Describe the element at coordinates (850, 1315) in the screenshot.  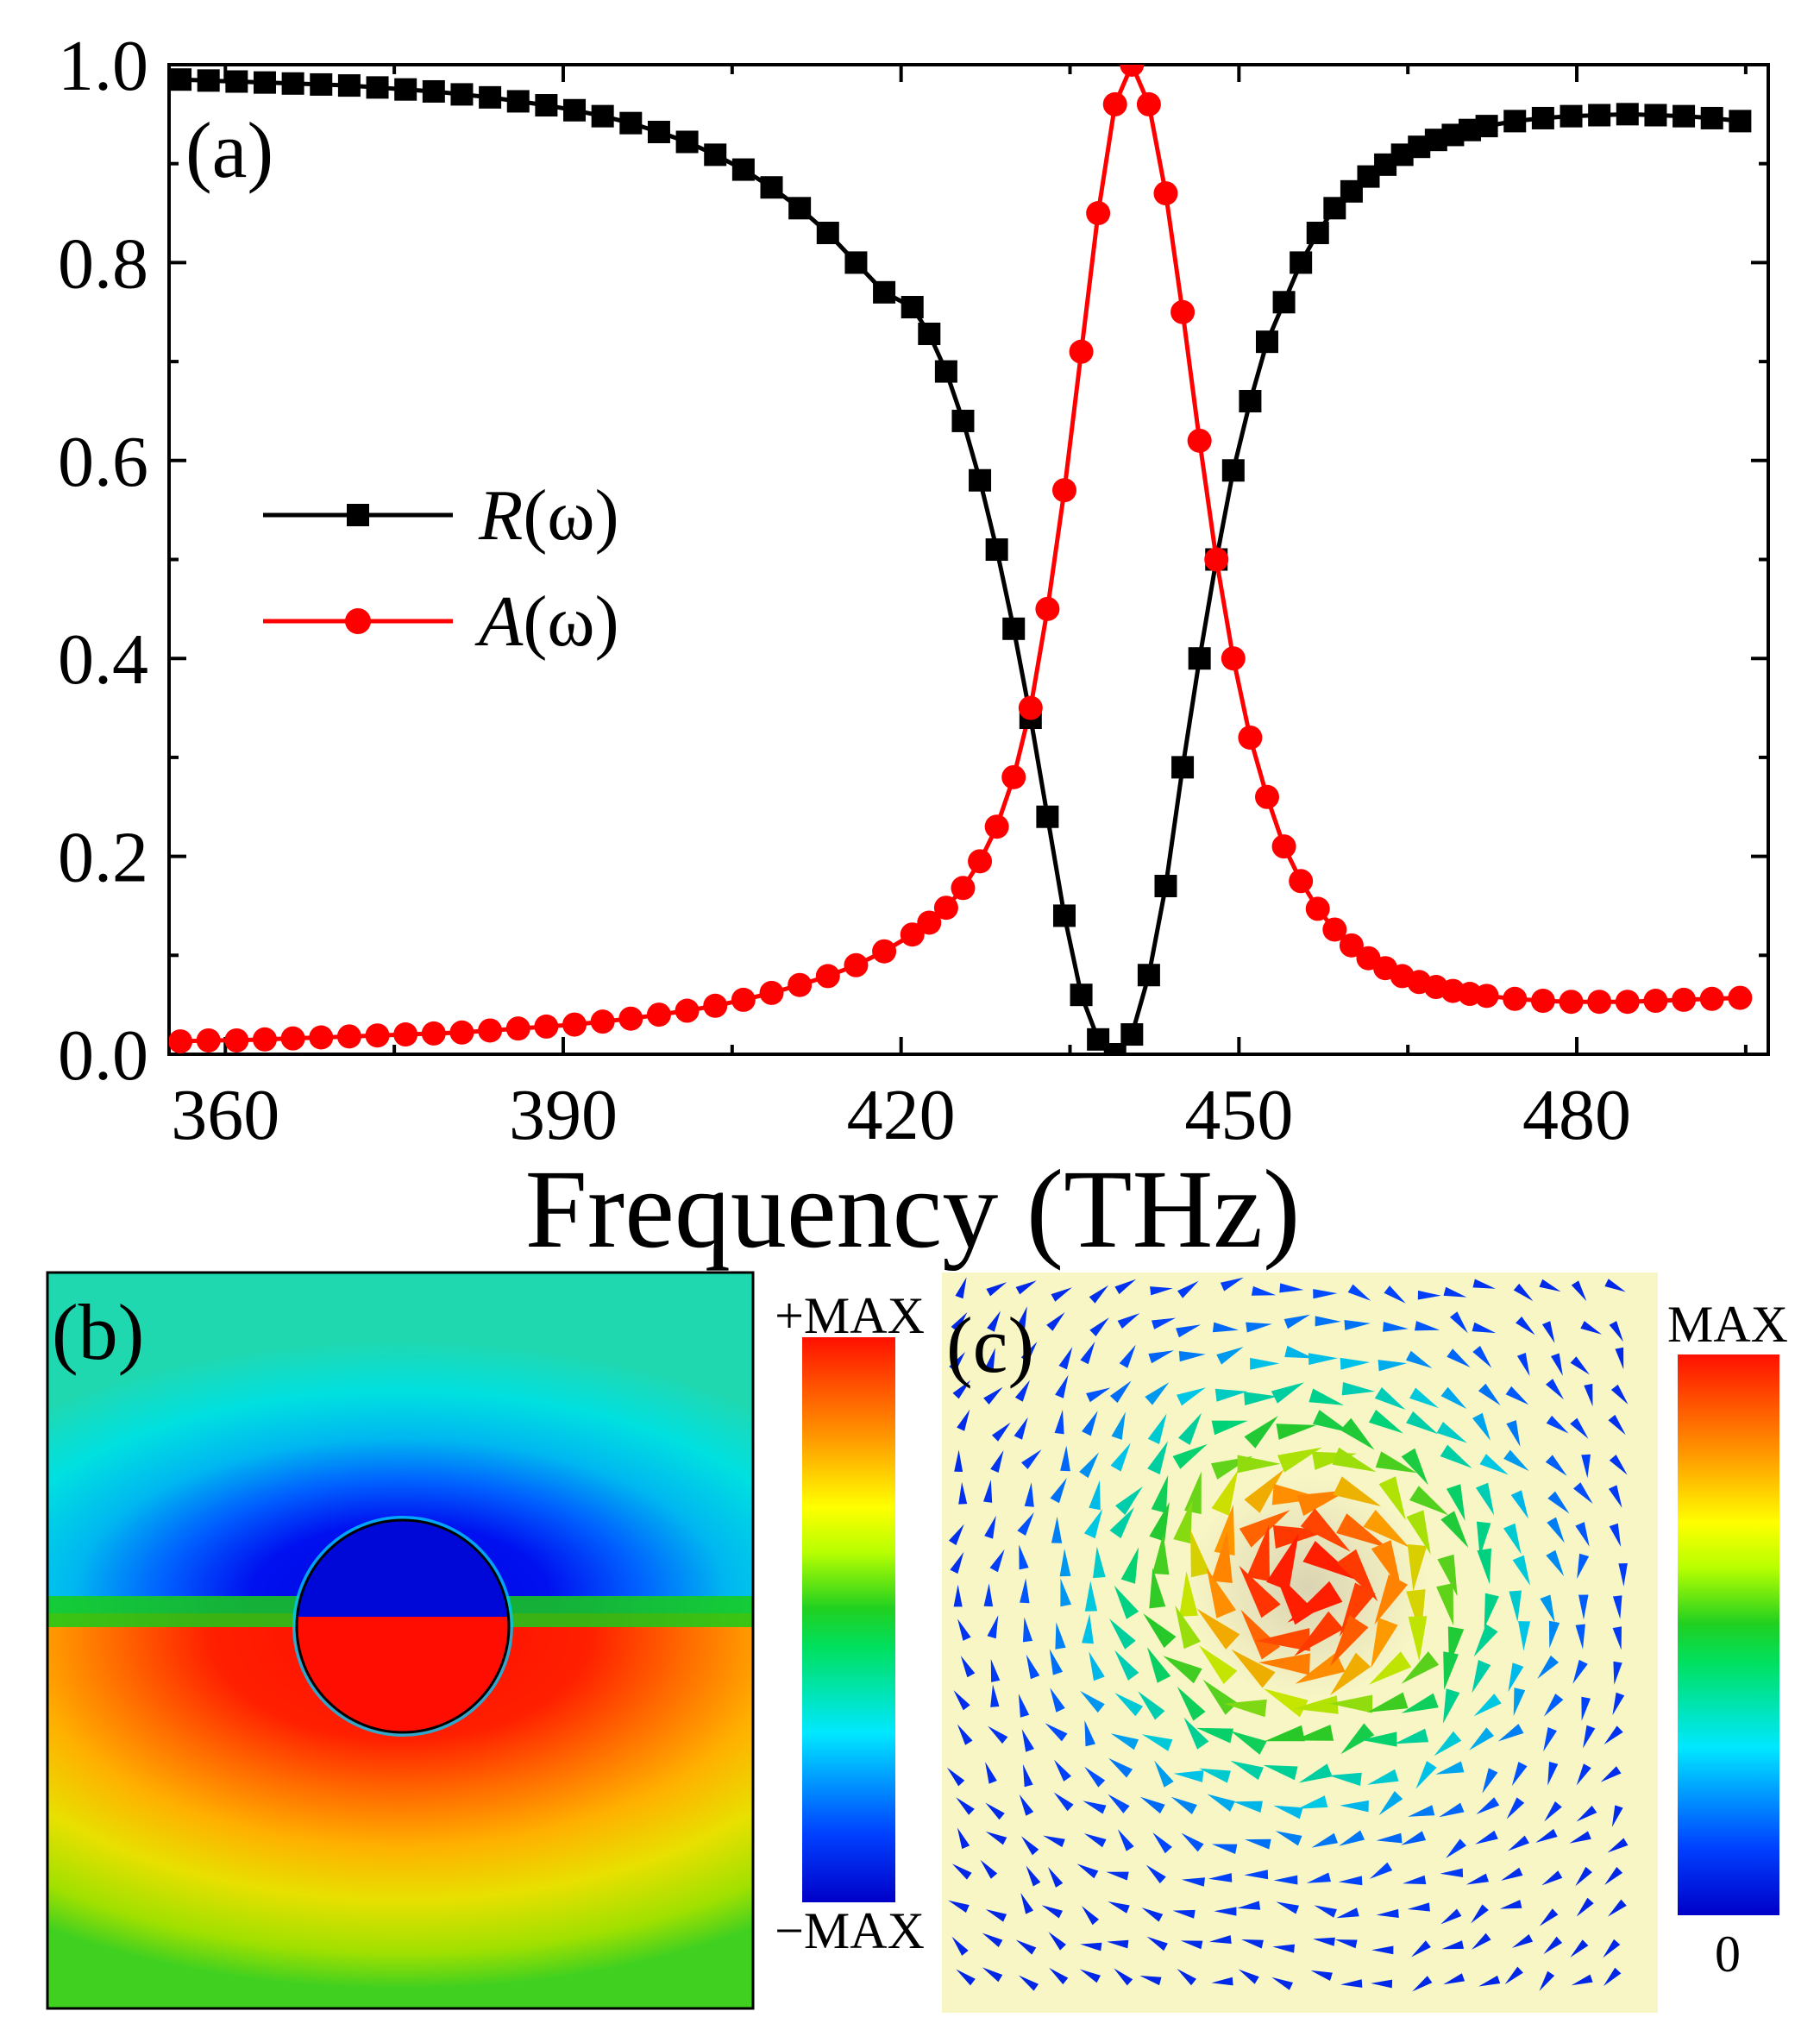
I see `colorbar-b-top-label: +MAX` at that location.